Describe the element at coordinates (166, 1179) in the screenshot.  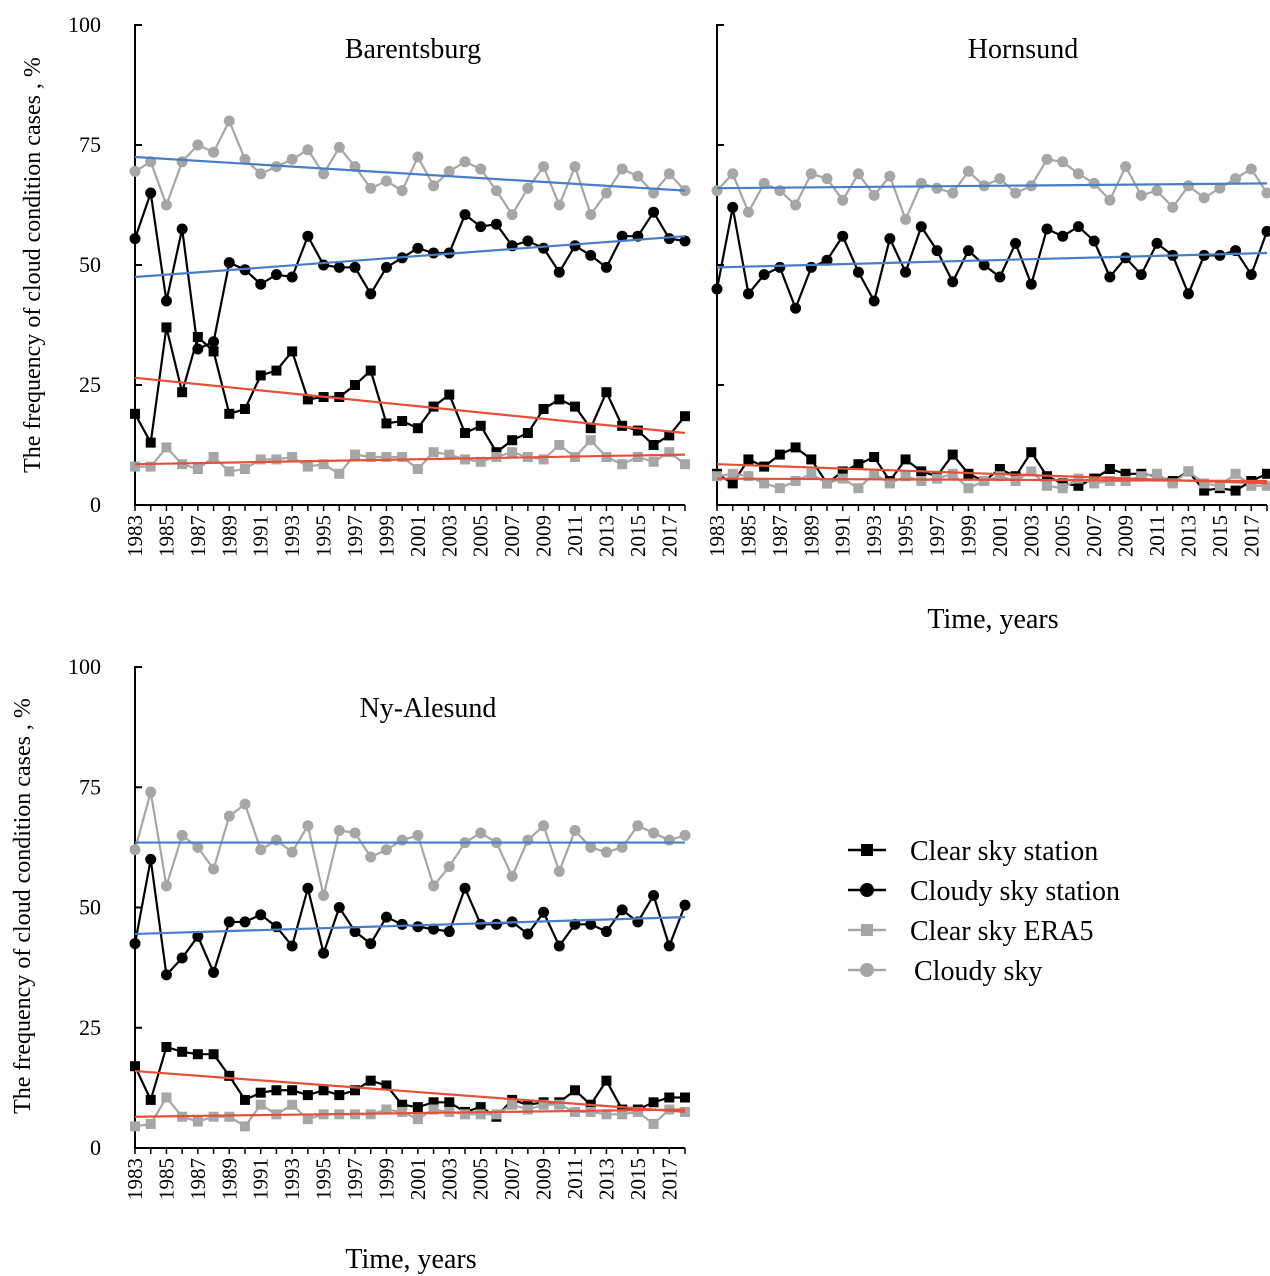
I see `x-tick-label: 1985` at that location.